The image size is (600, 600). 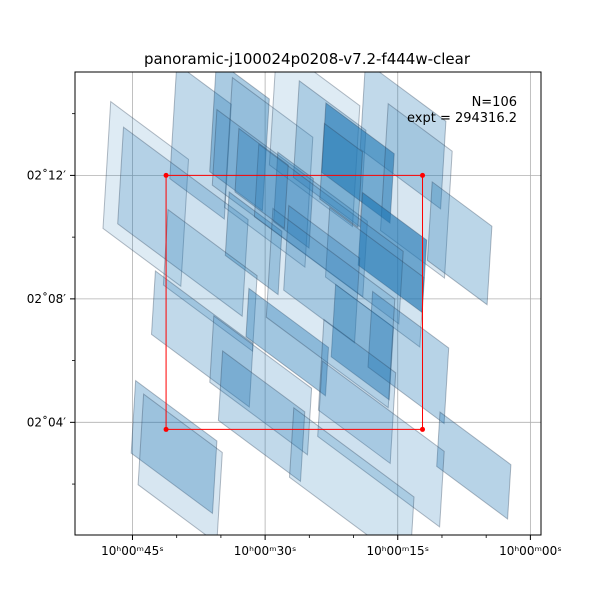 What do you see at coordinates (47, 298) in the screenshot?
I see `y-tick-label: 02˚08′` at bounding box center [47, 298].